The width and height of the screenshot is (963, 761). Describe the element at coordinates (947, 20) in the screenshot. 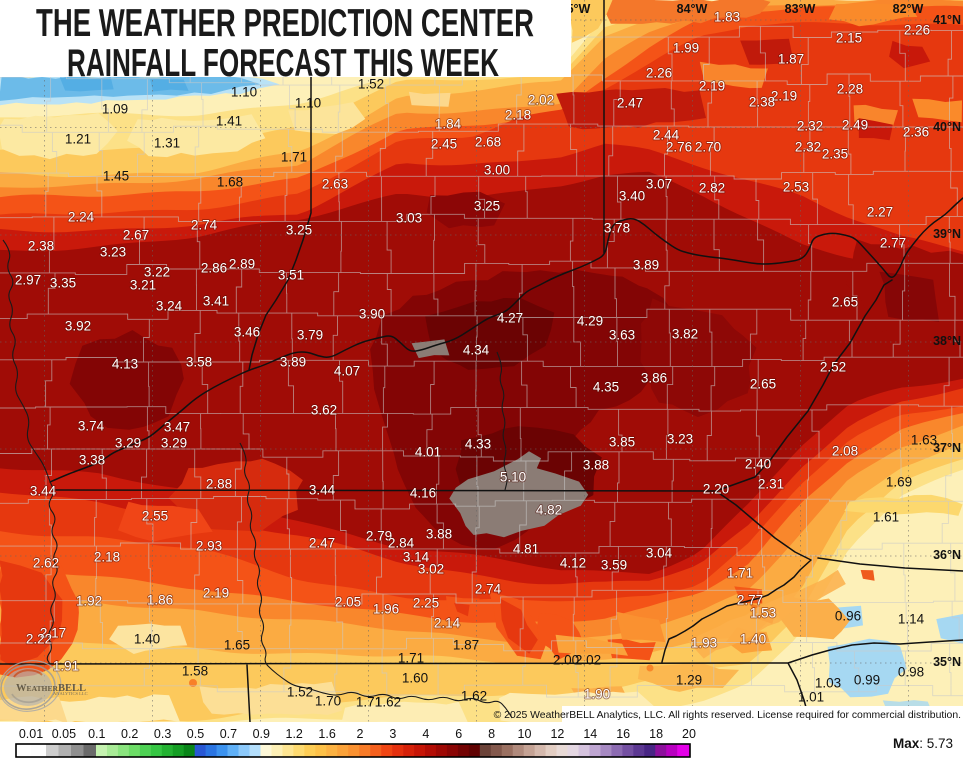

I see `svg-text: 41°N` at that location.